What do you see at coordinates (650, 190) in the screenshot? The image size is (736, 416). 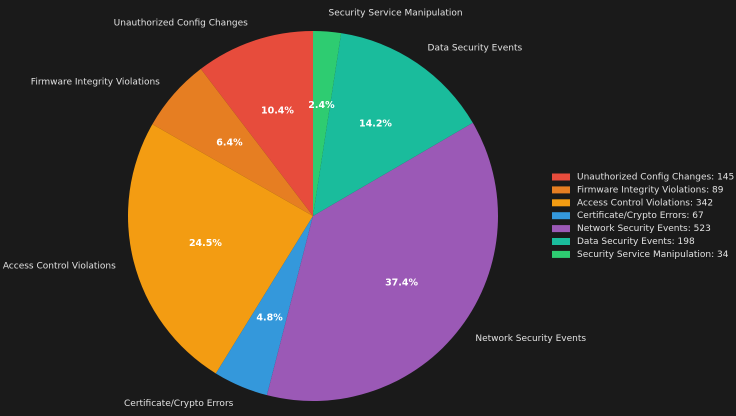 I see `legend-entry: Firmware Integrity Violations: 89` at bounding box center [650, 190].